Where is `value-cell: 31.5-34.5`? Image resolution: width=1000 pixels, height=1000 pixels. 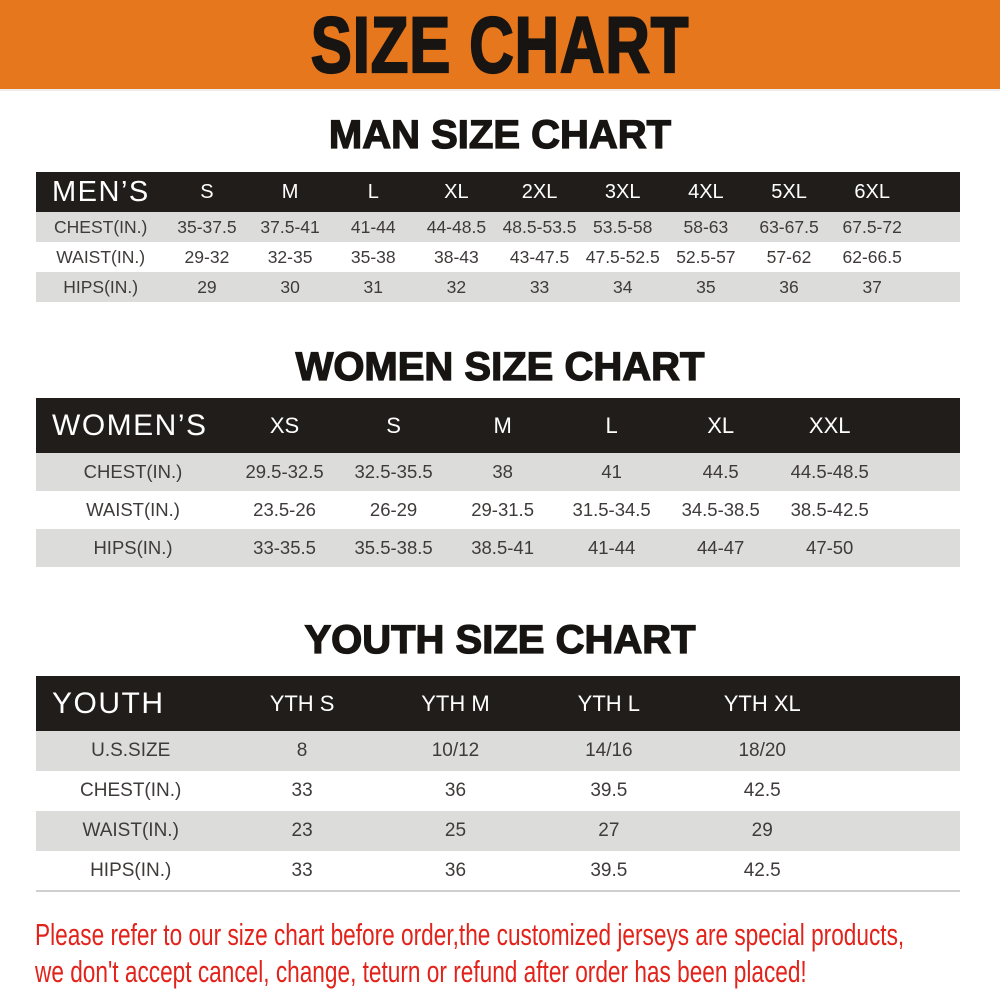 value-cell: 31.5-34.5 is located at coordinates (611, 509).